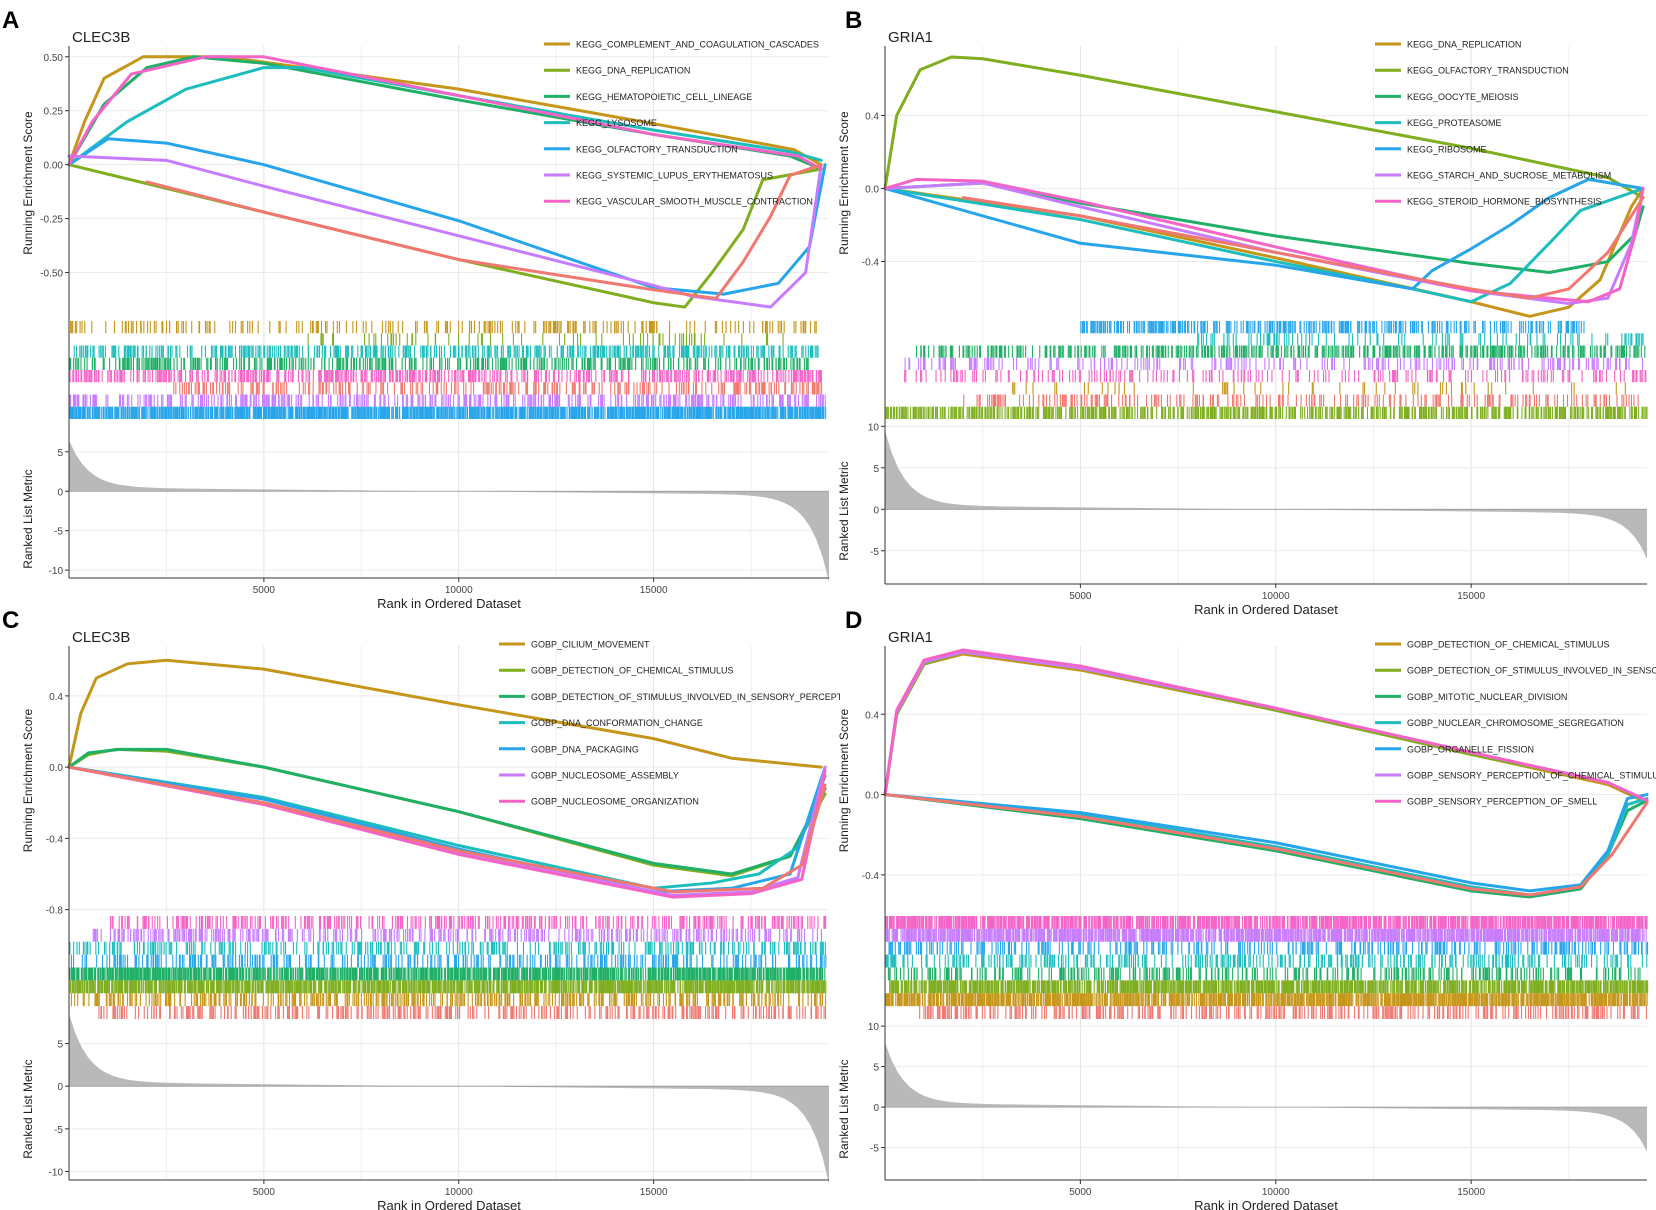 This screenshot has height=1210, width=1656. I want to click on es-tick-label: 0.00, so click(54, 166).